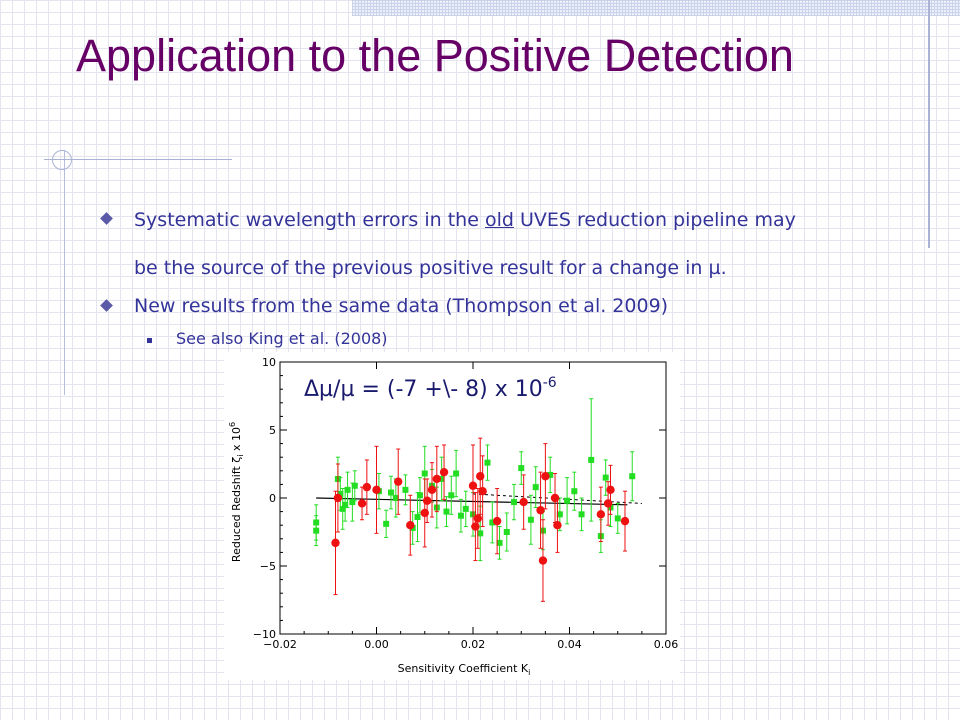 Image resolution: width=960 pixels, height=720 pixels. Describe the element at coordinates (309, 220) in the screenshot. I see `bullet-1-text-a: Systematic wavelength errors in the` at that location.